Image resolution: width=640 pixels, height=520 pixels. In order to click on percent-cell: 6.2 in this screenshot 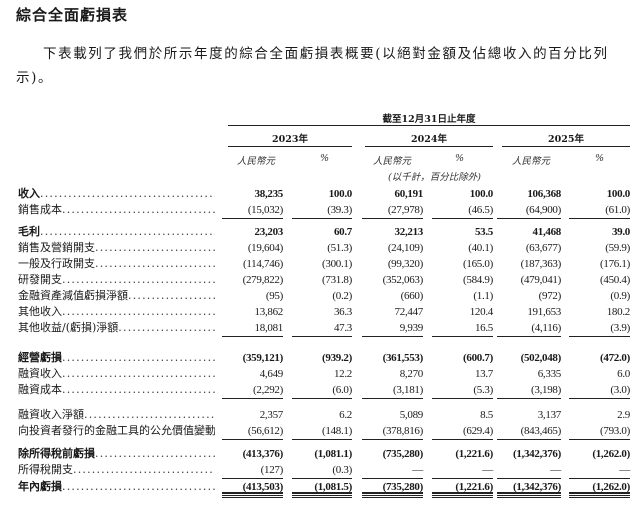, I will do `click(345, 415)`.